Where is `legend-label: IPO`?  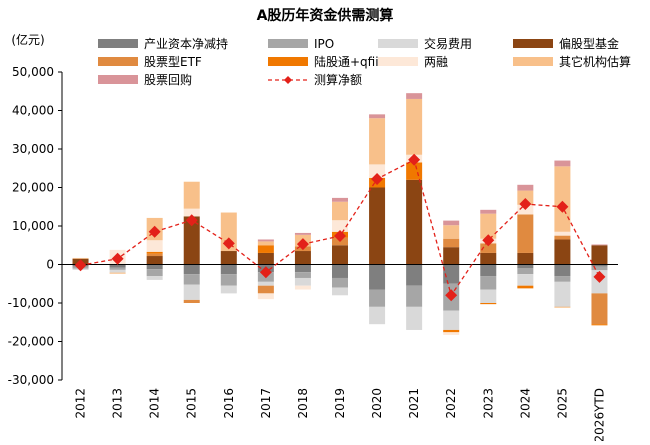 legend-label: IPO is located at coordinates (324, 44).